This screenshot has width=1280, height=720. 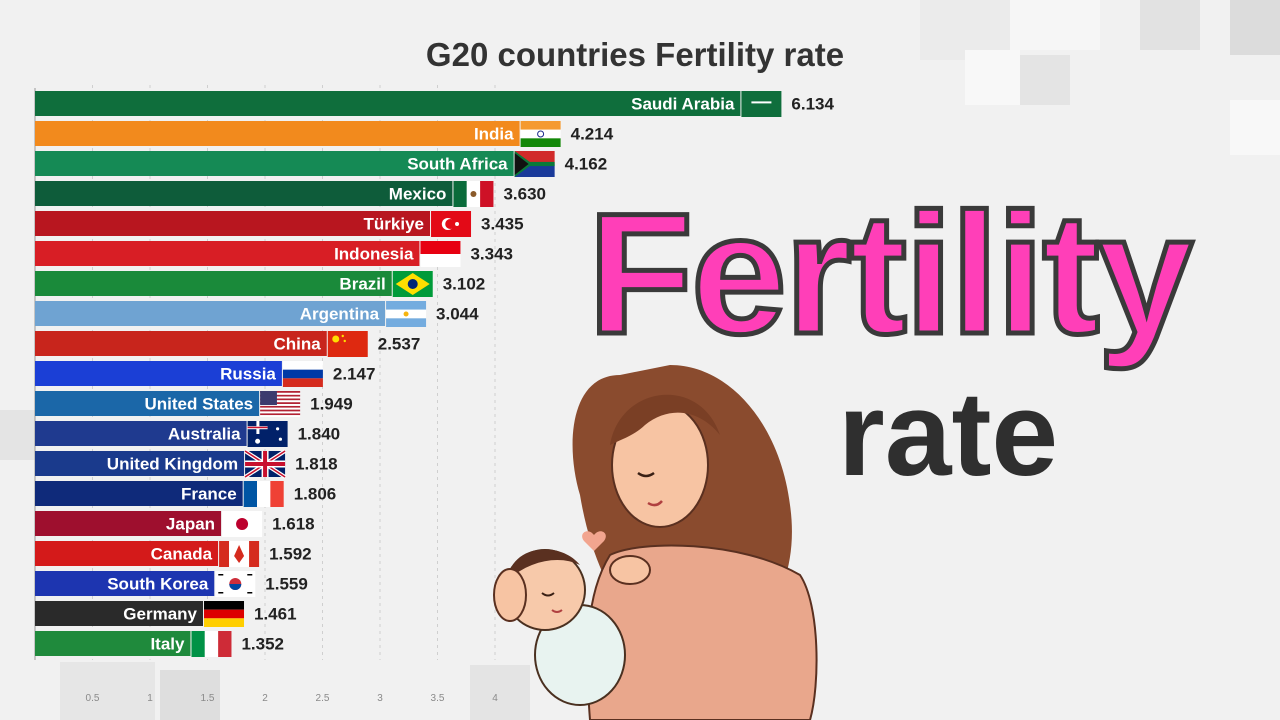 What do you see at coordinates (440, 254) in the screenshot?
I see `indonesia-flag-icon` at bounding box center [440, 254].